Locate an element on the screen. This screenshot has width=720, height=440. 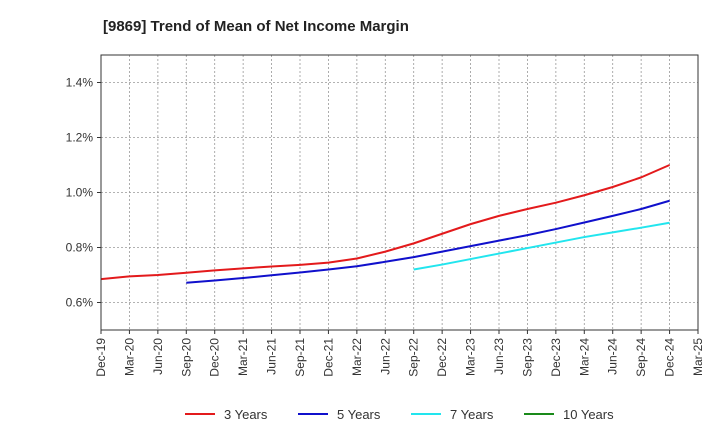
legend: 3 Years 5 Years 7 Years 10 Years is located at coordinates (399, 414).